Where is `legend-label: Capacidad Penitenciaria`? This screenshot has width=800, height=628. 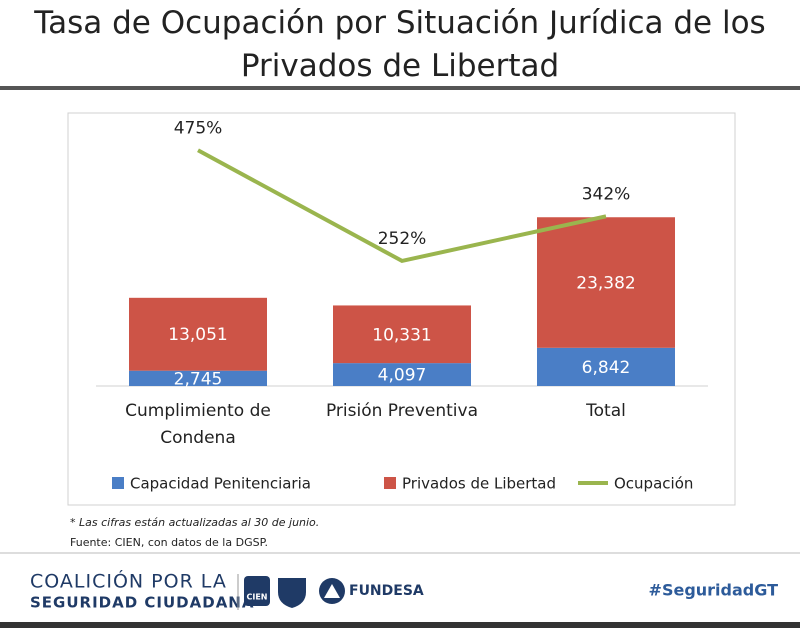
legend-label: Capacidad Penitenciaria is located at coordinates (220, 484).